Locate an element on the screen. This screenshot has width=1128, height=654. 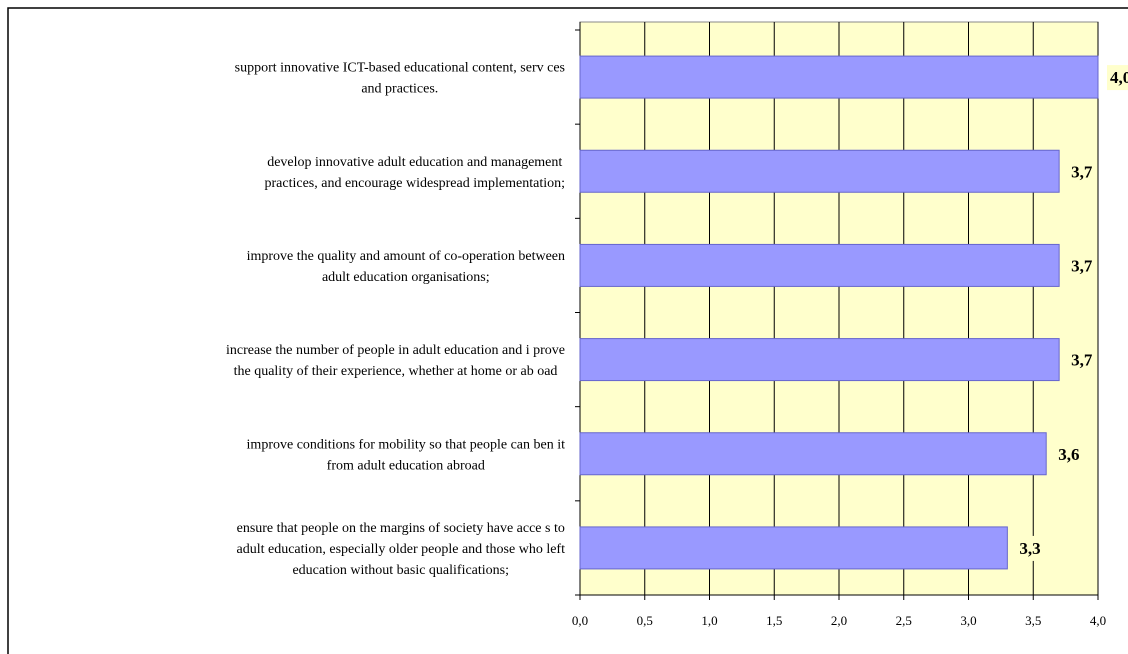
x-tick-label: 3,0 is located at coordinates (968, 620).